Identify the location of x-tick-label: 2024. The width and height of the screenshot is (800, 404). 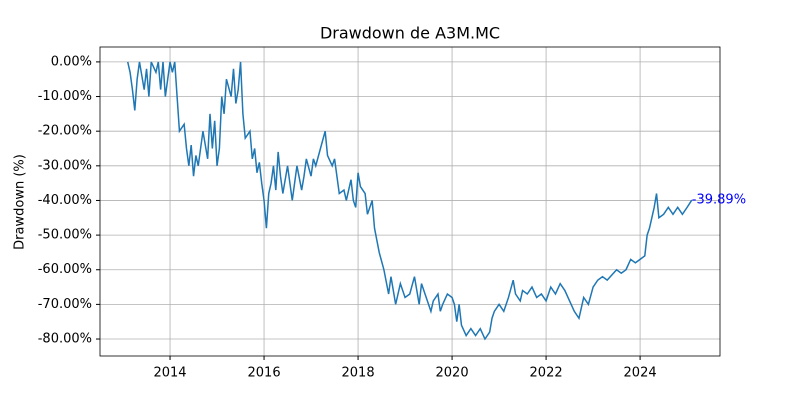
(640, 373).